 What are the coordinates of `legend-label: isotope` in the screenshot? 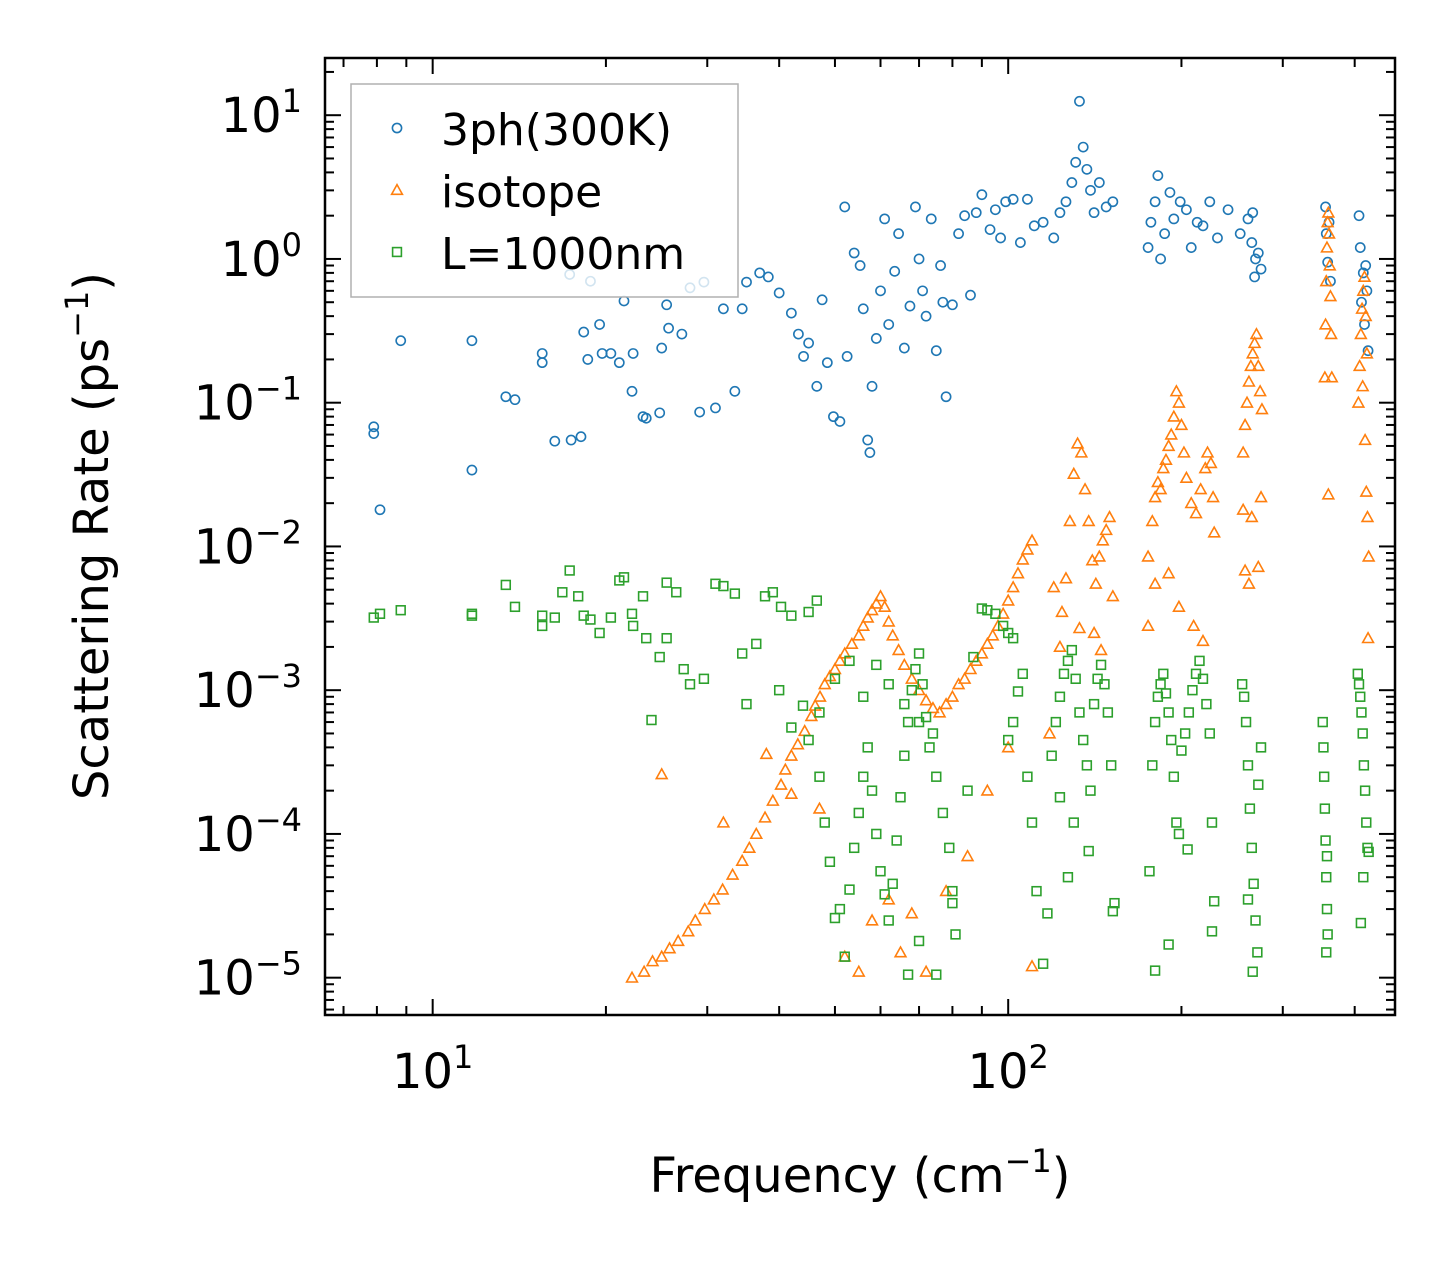 It's located at (521, 192).